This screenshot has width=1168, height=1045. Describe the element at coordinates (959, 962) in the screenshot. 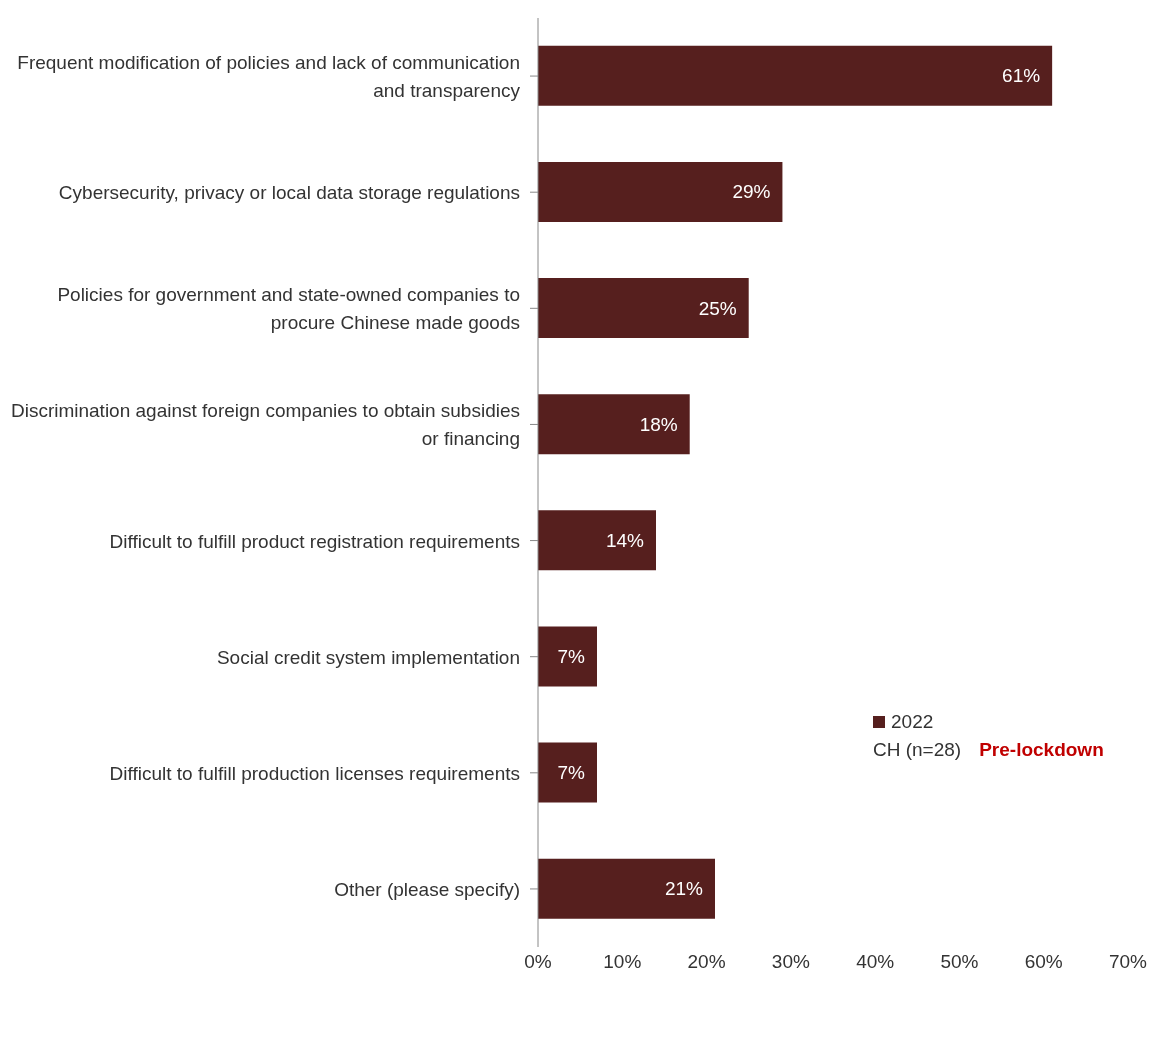

I see `x-tick-label: 50%` at that location.